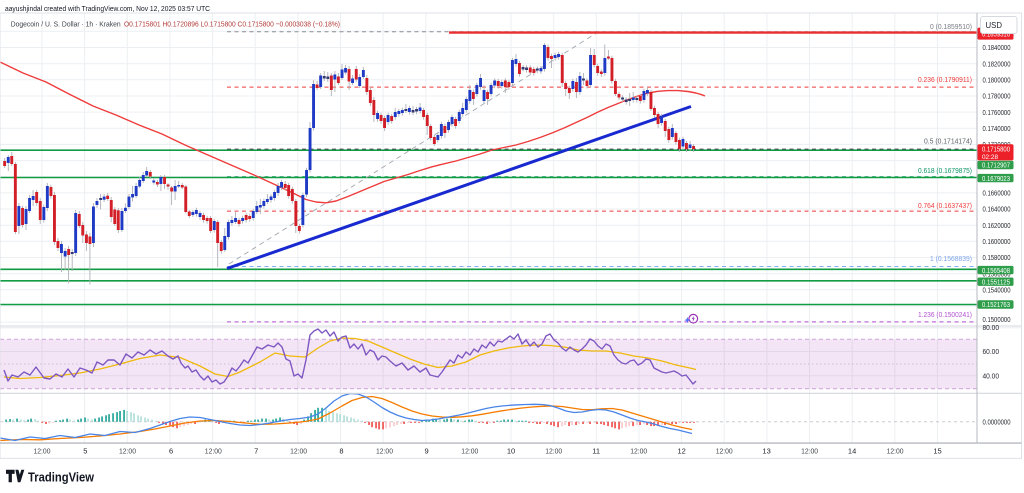 The image size is (1024, 493). I want to click on svg-text: 0.5 (0.1714174), so click(948, 140).